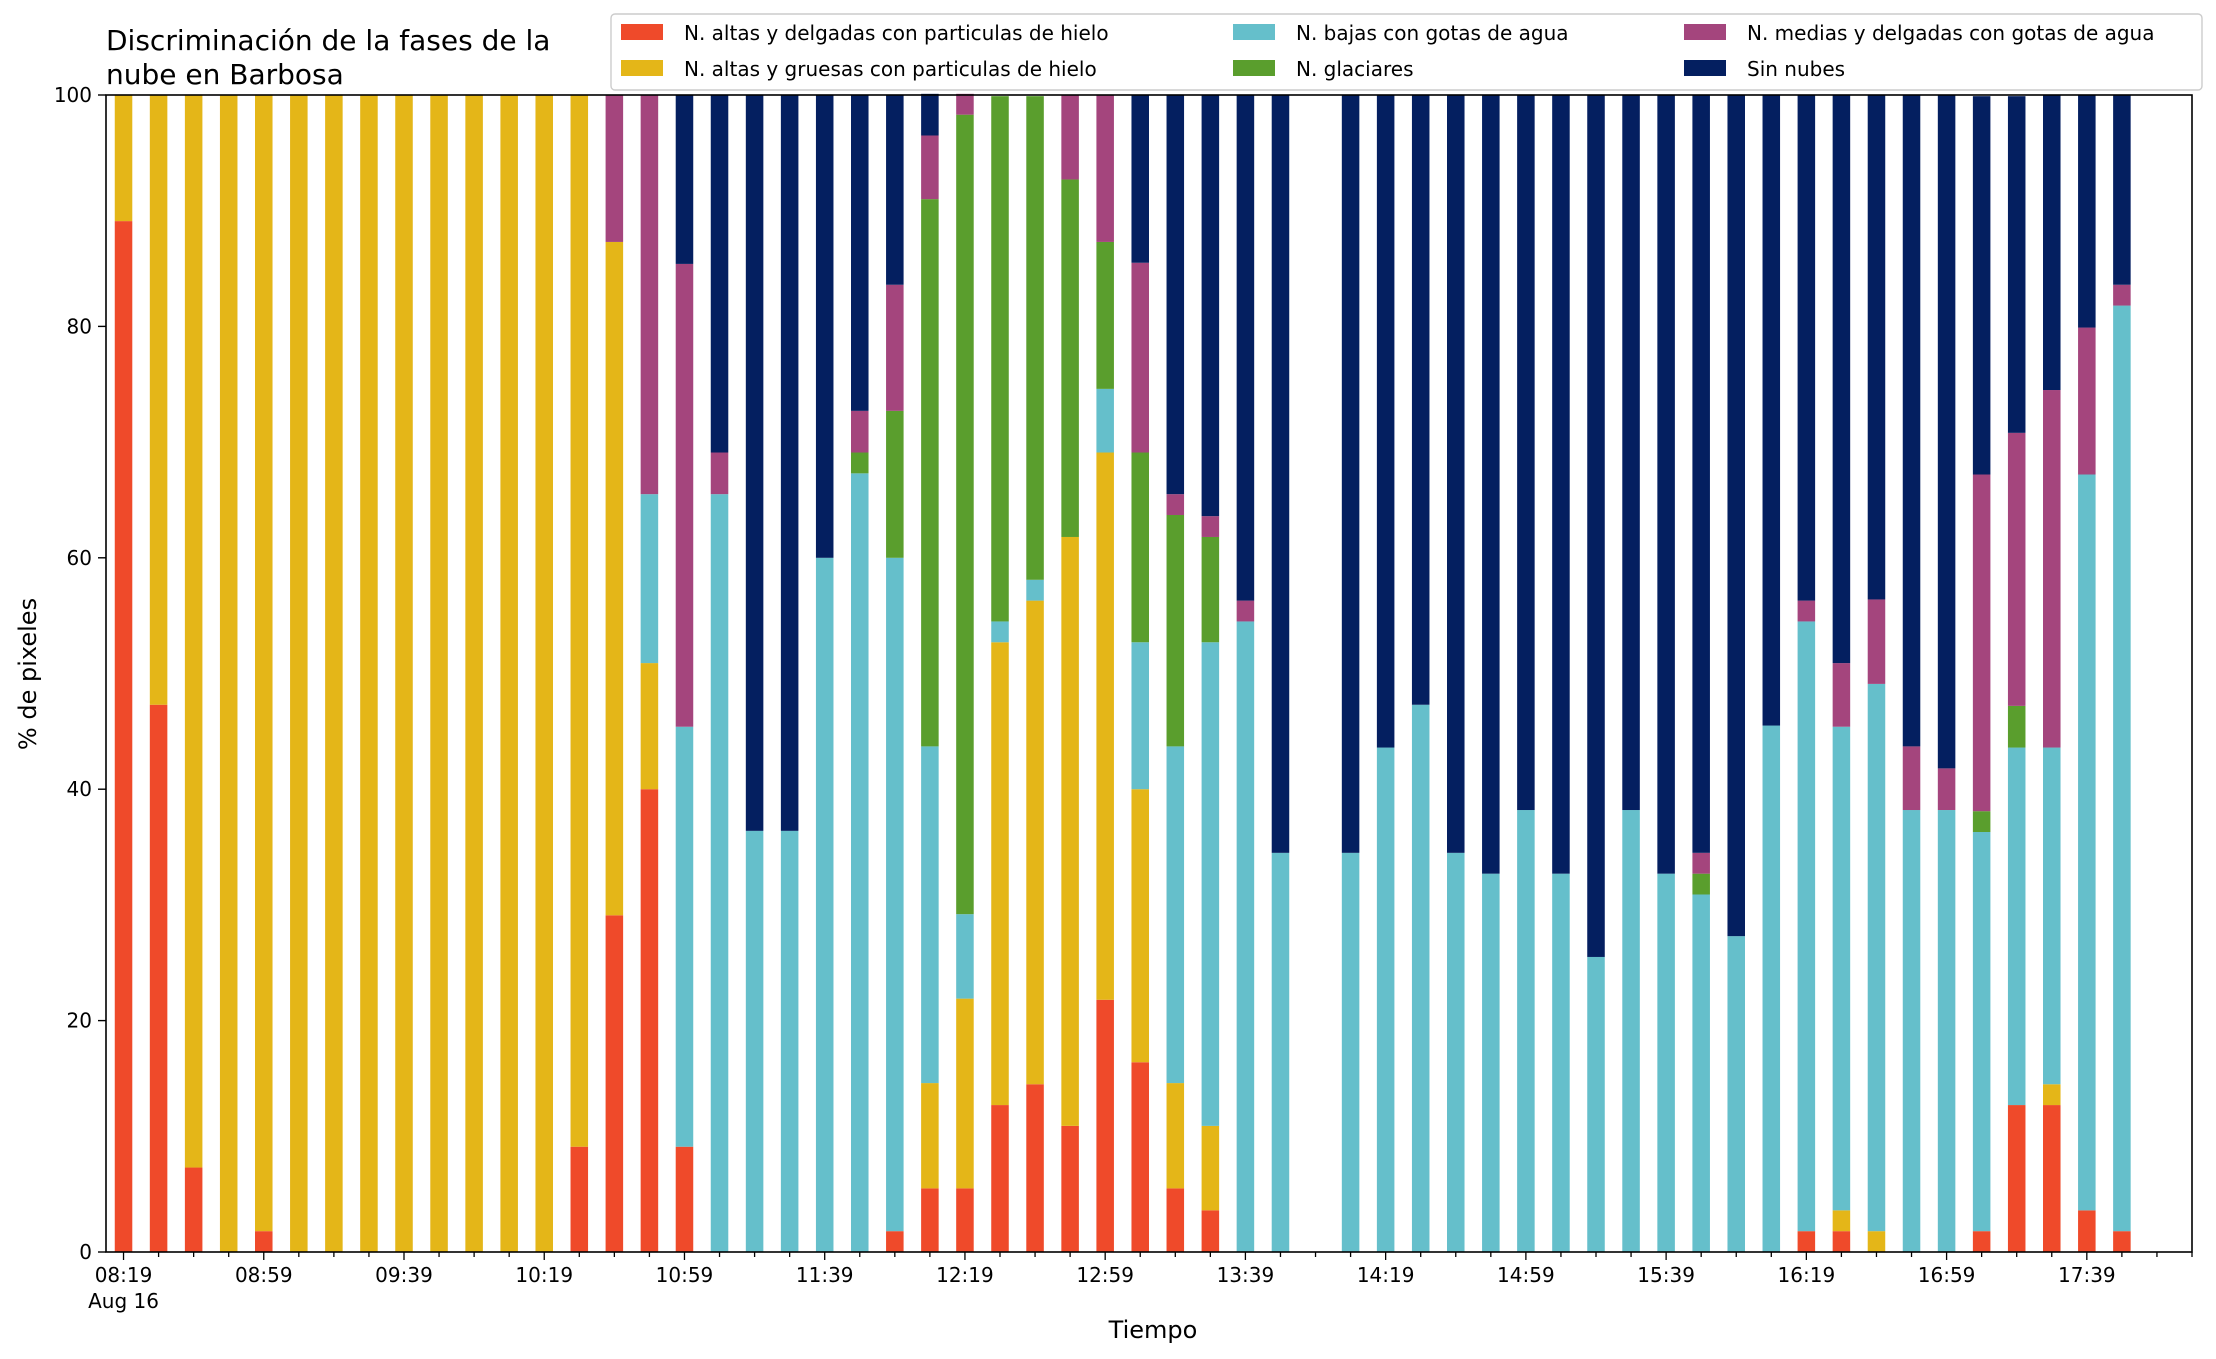 The width and height of the screenshot is (2216, 1359). I want to click on x-tick-label: 08:59, so click(264, 1275).